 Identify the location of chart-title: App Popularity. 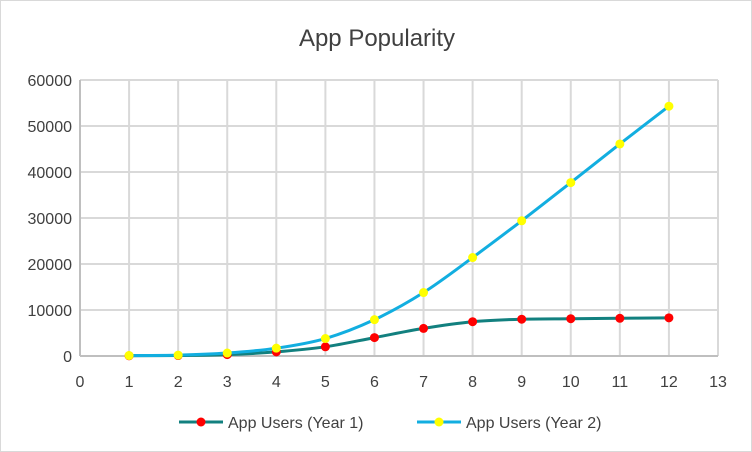
(377, 38).